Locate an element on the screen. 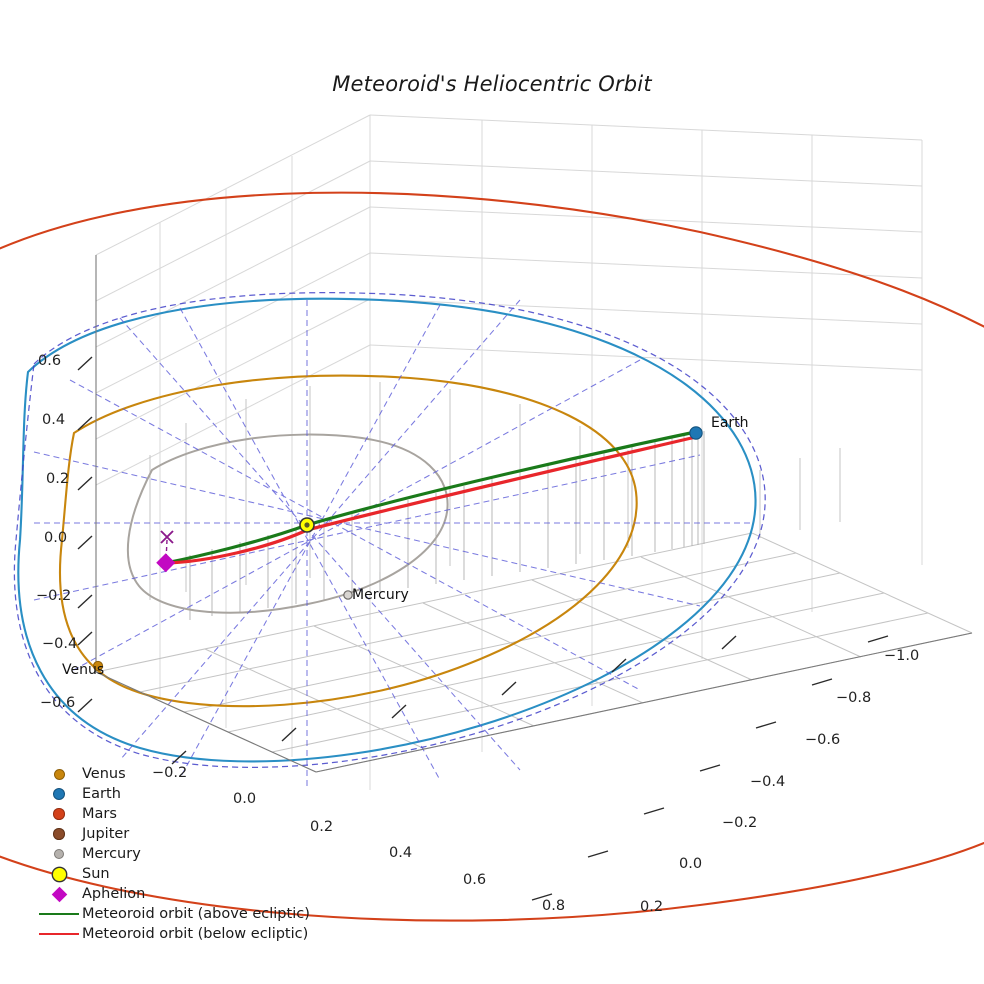  tick-right-0: −1.0 is located at coordinates (902, 656).